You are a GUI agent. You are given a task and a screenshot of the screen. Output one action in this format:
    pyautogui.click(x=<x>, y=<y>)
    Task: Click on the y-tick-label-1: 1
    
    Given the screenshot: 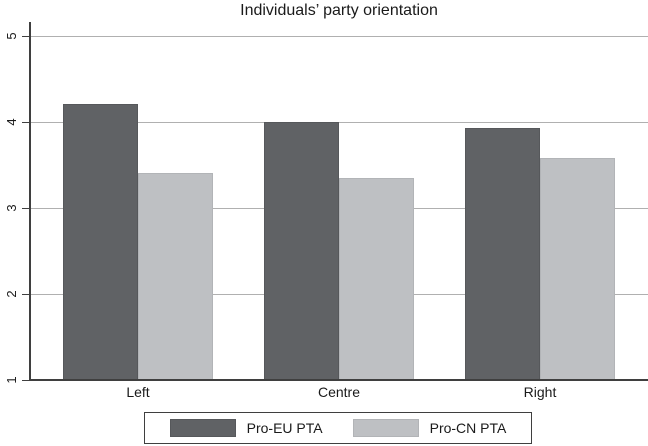 What is the action you would take?
    pyautogui.click(x=11, y=380)
    